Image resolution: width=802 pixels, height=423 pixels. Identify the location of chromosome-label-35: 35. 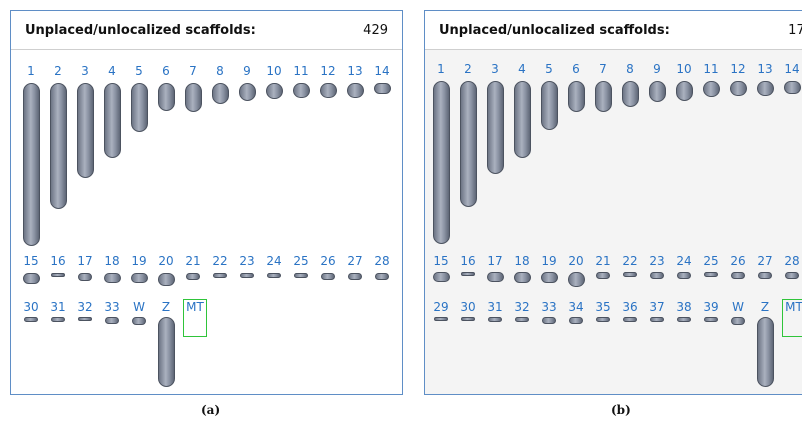
(603, 307).